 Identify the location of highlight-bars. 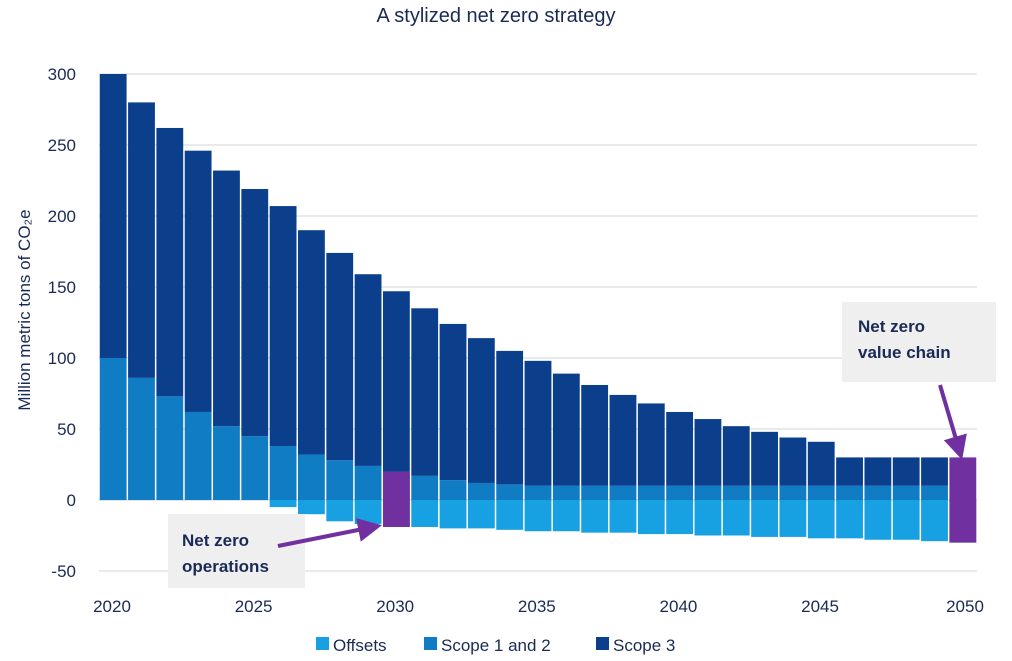
(679, 500).